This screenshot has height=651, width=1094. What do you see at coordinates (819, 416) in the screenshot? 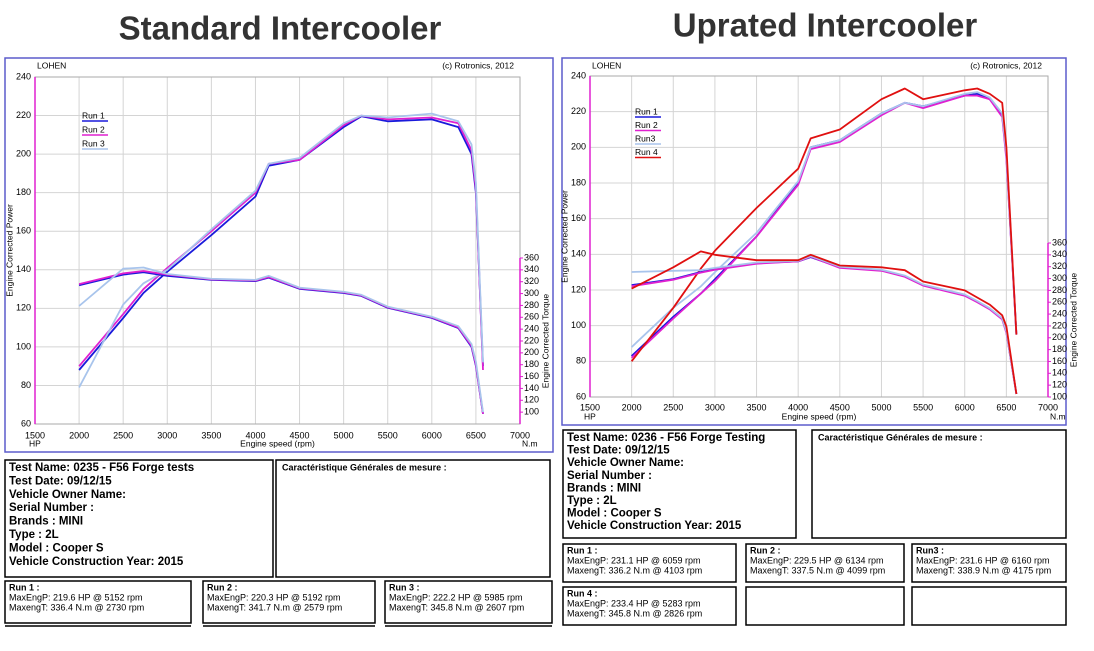
I see `x-axis-label: Engine speed (rpm)` at bounding box center [819, 416].